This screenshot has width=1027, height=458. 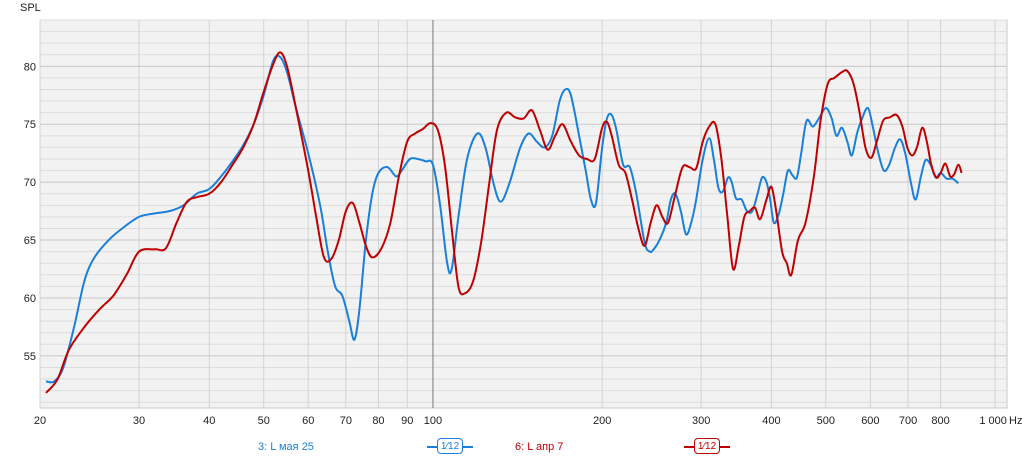 I want to click on x-tick-label: 40, so click(x=209, y=421).